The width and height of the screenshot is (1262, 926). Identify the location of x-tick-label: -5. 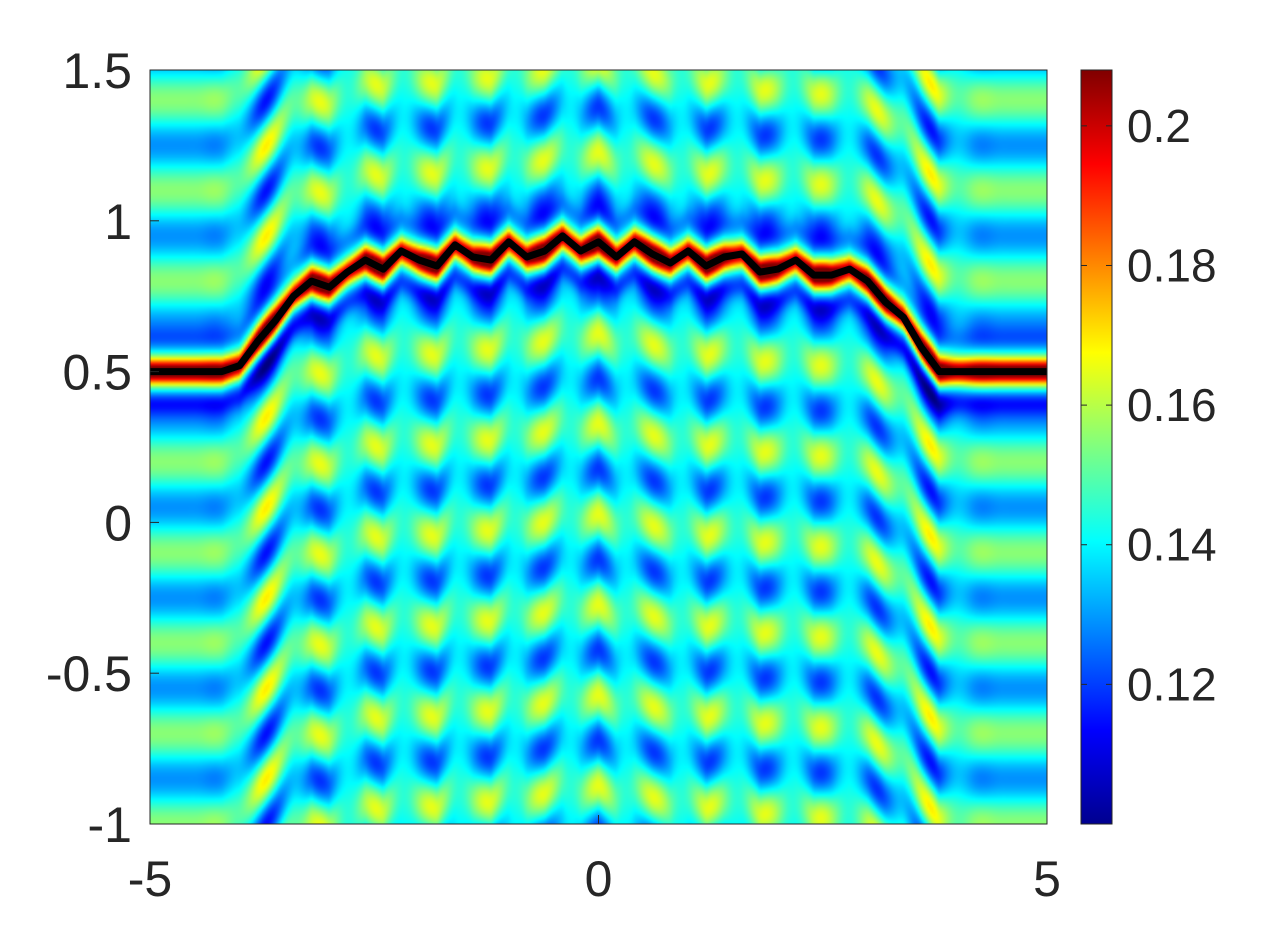
(150, 879).